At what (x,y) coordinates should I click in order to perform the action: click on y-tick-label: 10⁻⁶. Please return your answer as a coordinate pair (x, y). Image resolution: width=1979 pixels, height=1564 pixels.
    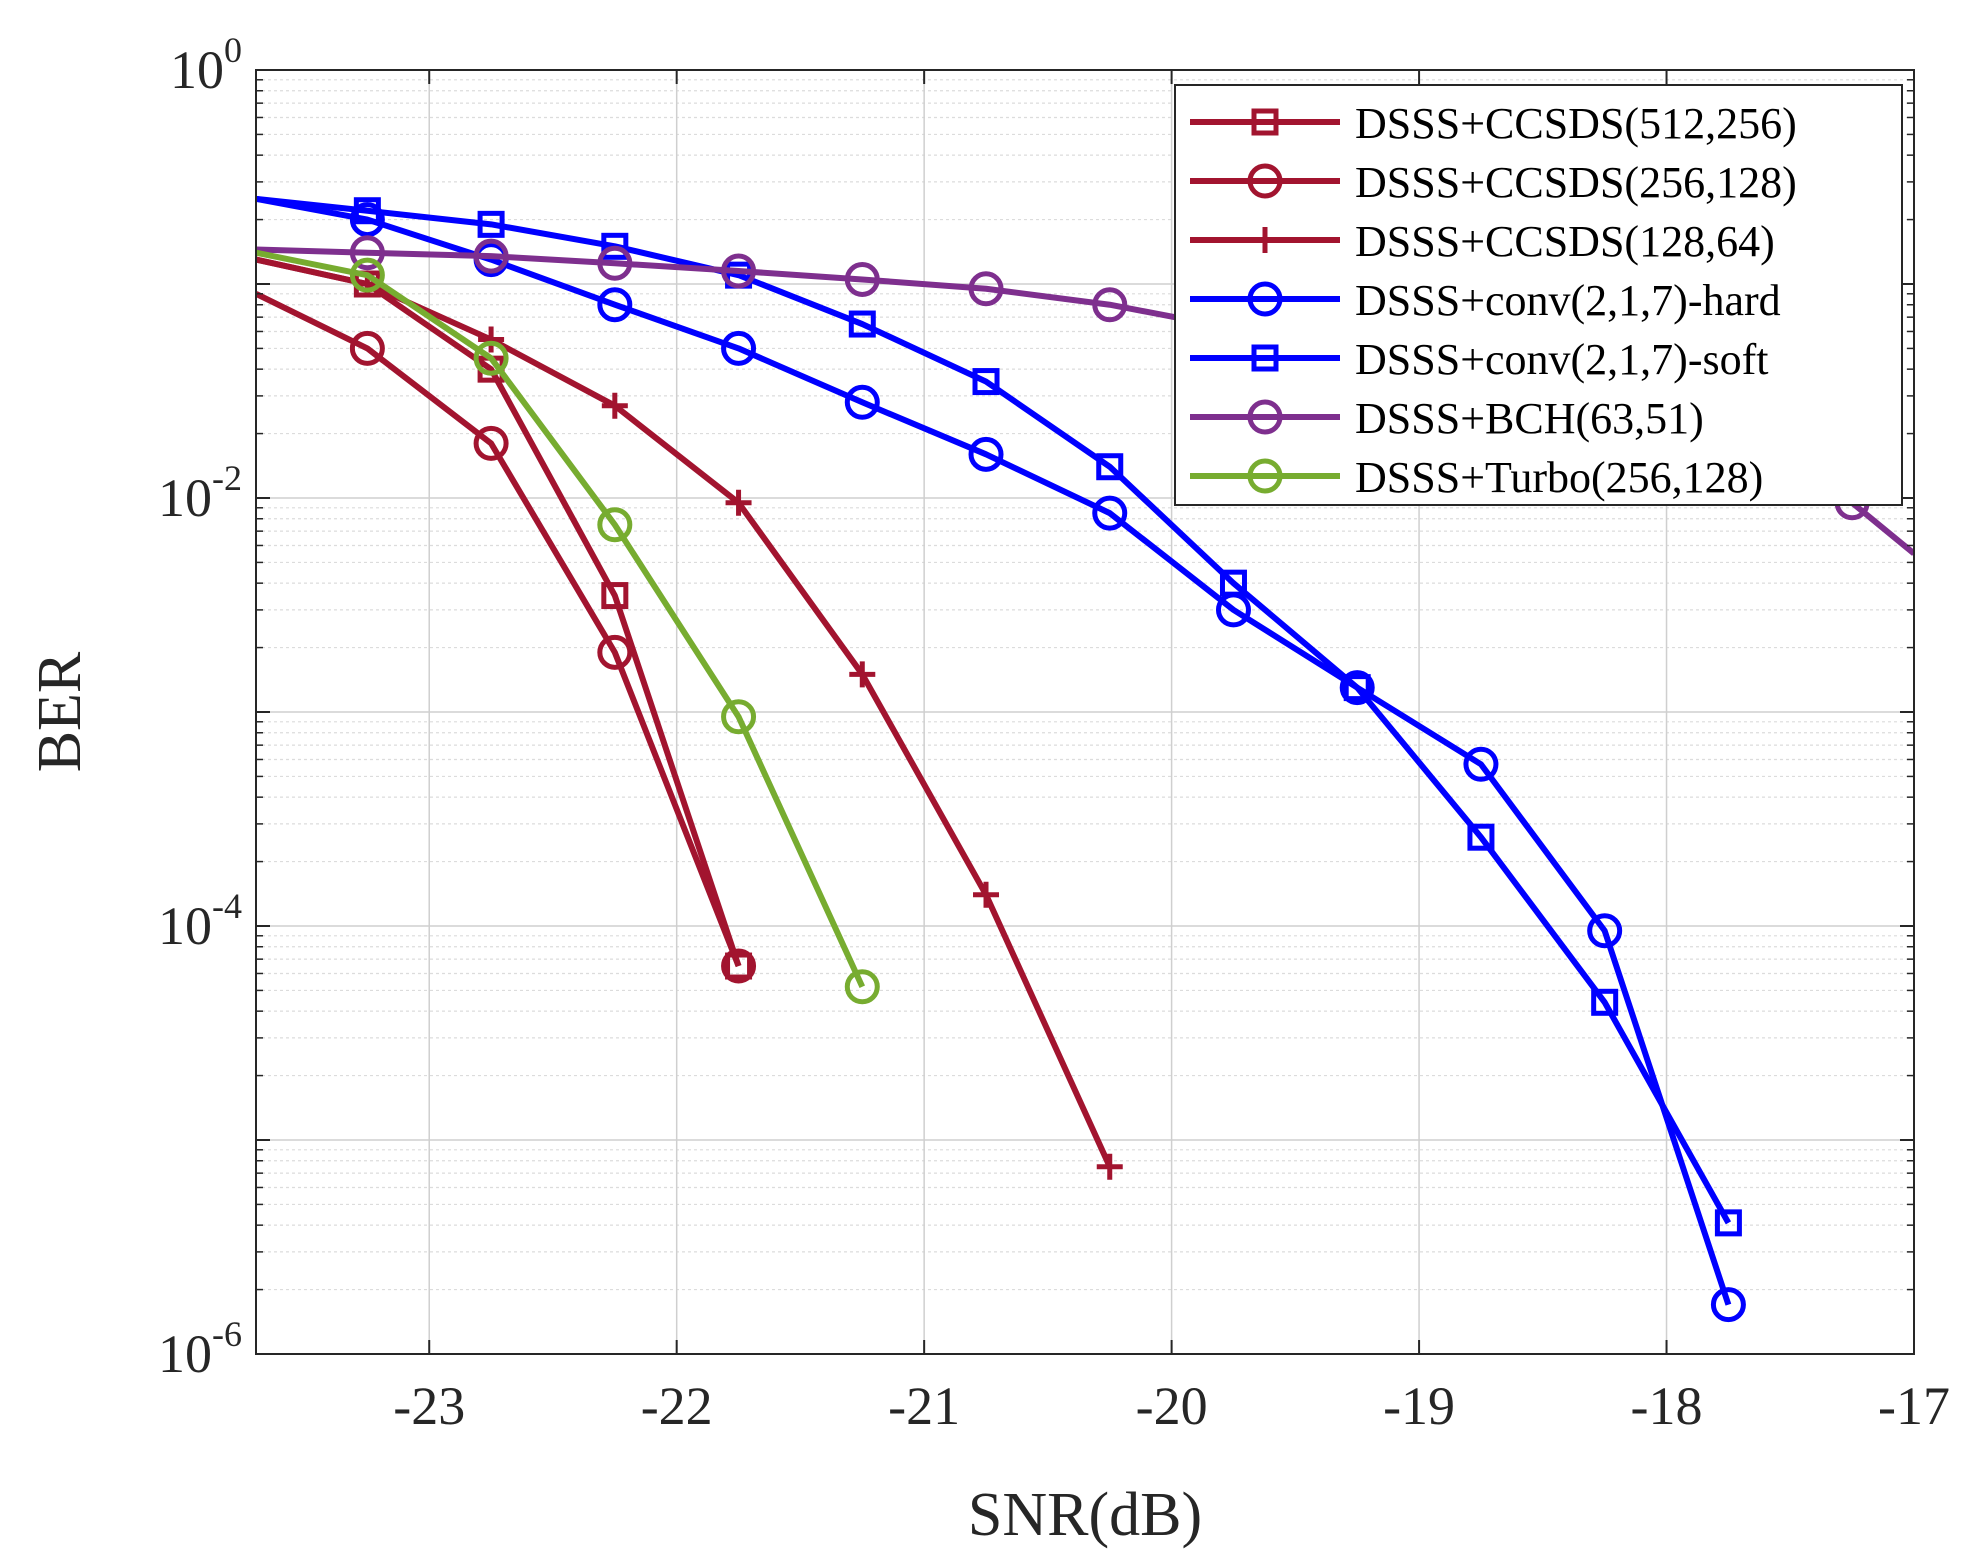
    Looking at the image, I should click on (200, 1349).